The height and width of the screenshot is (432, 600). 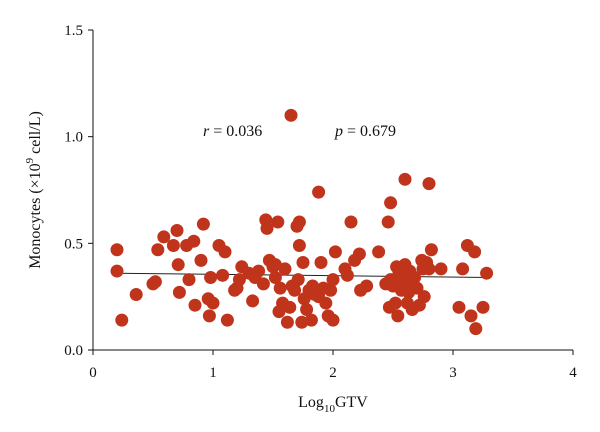 What do you see at coordinates (365, 131) in the screenshot?
I see `p-annotation: p = 0.679` at bounding box center [365, 131].